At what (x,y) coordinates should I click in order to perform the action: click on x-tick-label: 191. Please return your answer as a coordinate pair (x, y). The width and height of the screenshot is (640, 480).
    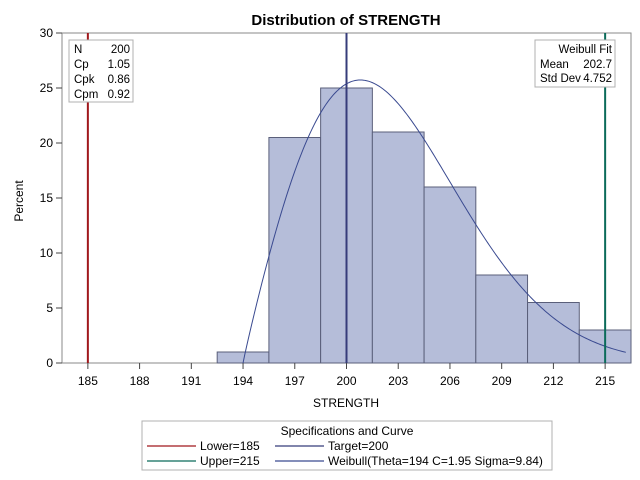
    Looking at the image, I should click on (191, 381).